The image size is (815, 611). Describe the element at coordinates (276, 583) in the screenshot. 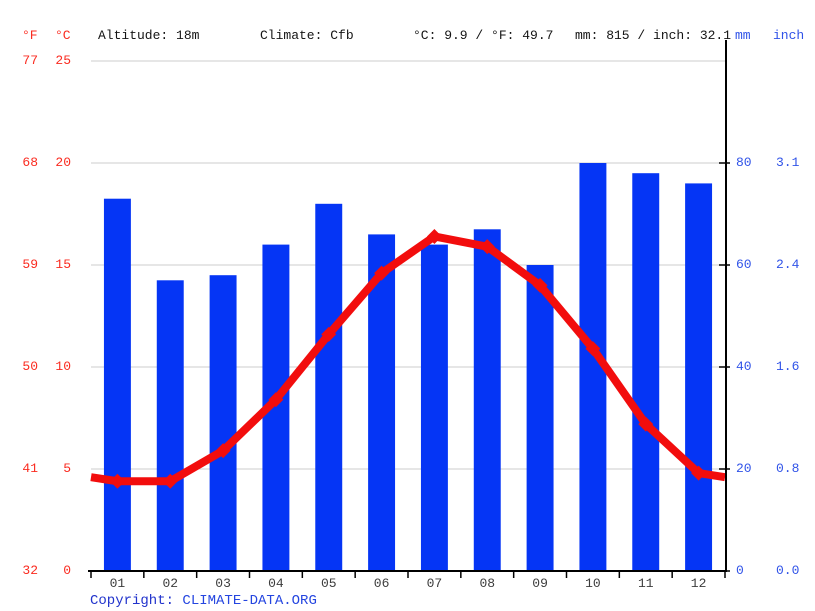

I see `month-tick-label: 04` at that location.